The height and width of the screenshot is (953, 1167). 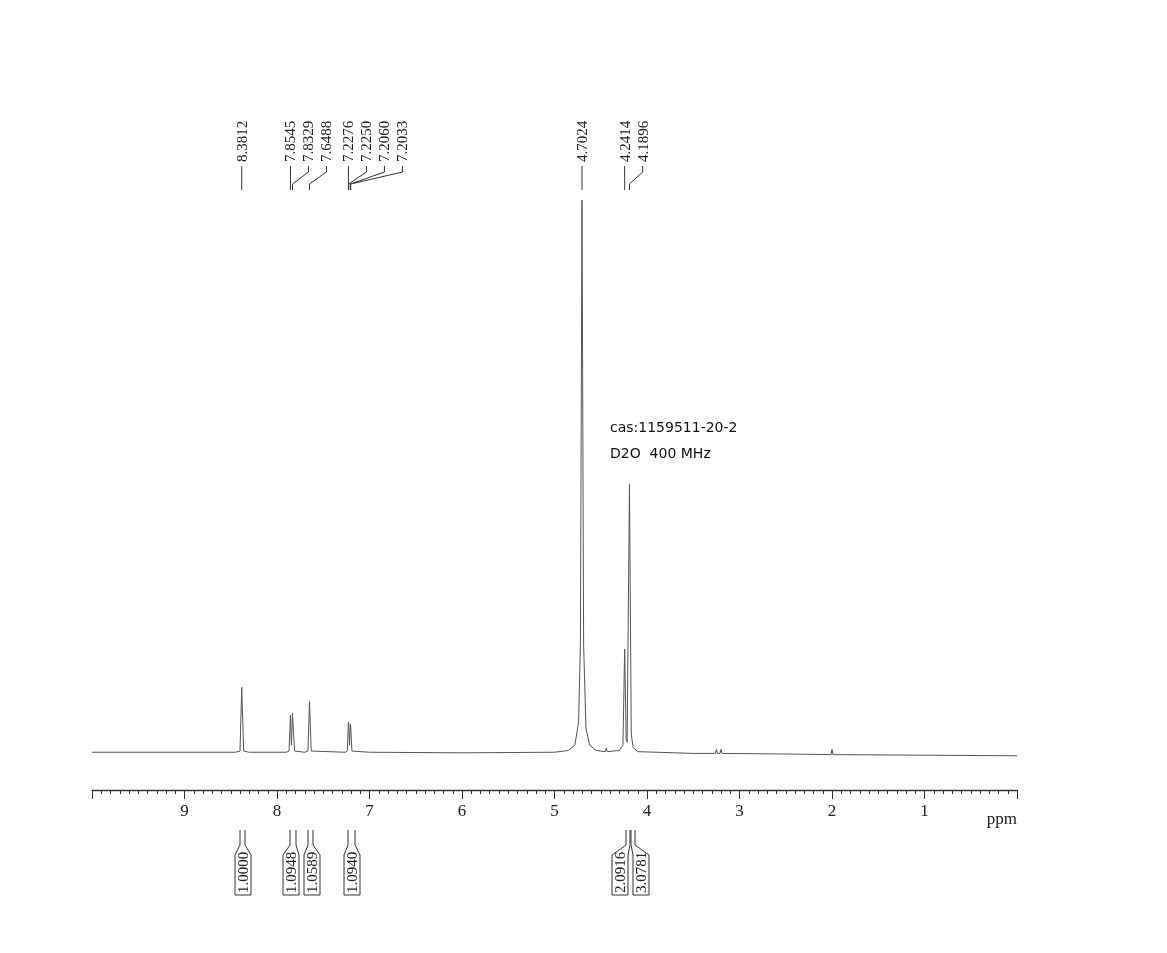 I want to click on text: 1.0948, so click(x=291, y=872).